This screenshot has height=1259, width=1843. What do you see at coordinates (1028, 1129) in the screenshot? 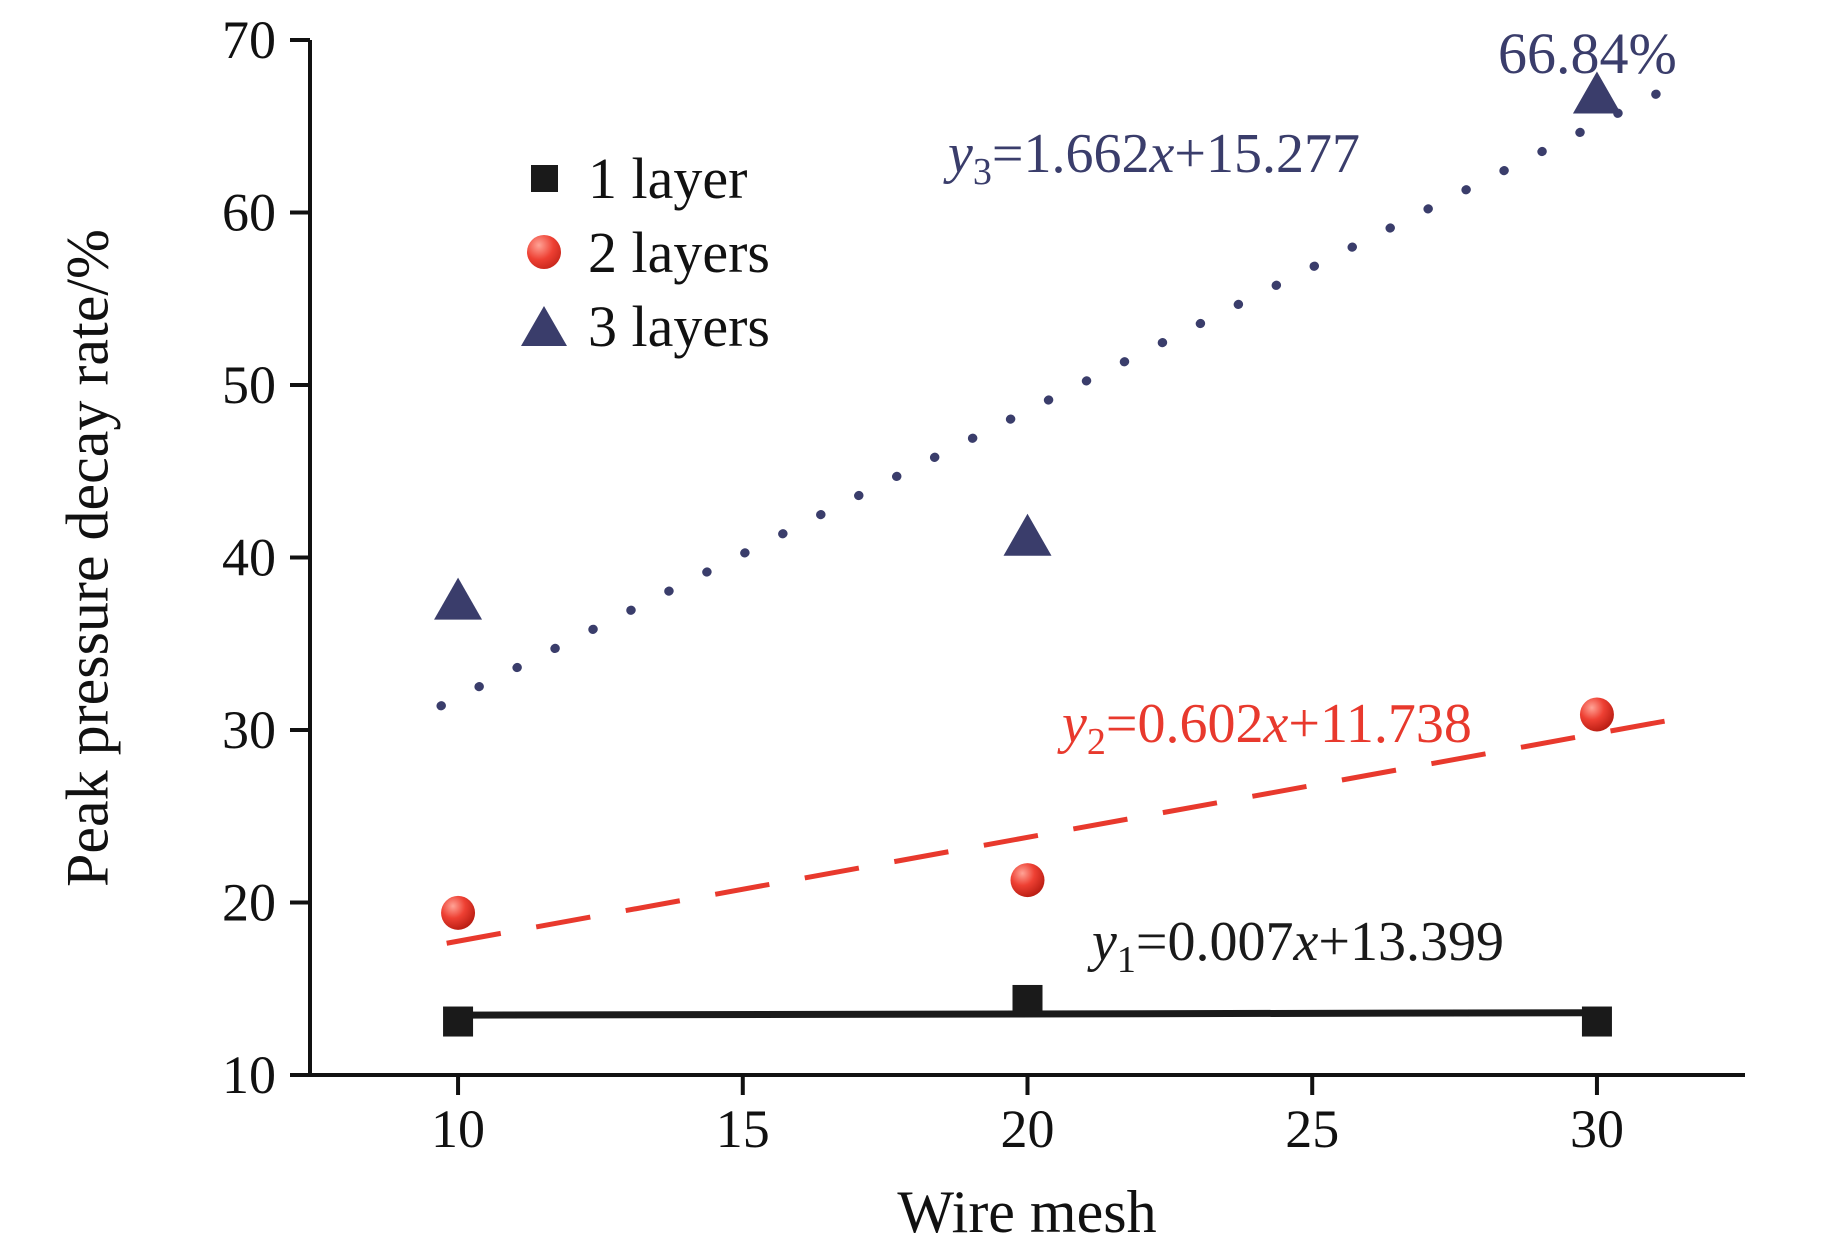
I see `x-tick-label: 20` at bounding box center [1028, 1129].